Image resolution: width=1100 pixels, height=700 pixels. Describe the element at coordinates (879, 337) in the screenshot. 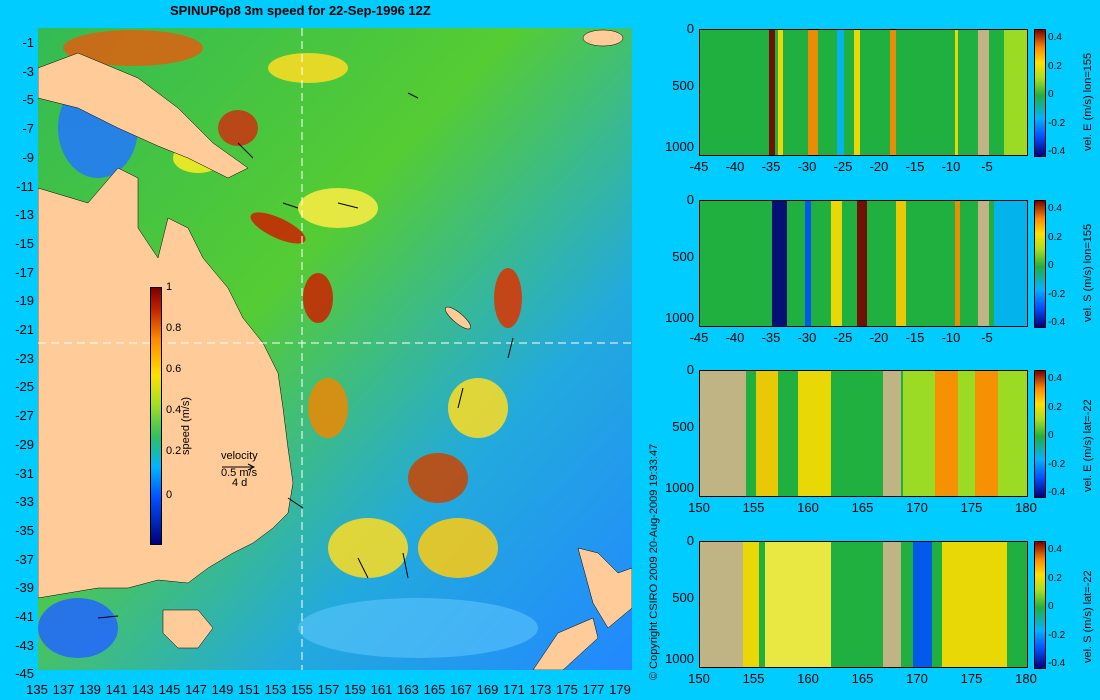

I see `section-x-tick-label: -20` at that location.